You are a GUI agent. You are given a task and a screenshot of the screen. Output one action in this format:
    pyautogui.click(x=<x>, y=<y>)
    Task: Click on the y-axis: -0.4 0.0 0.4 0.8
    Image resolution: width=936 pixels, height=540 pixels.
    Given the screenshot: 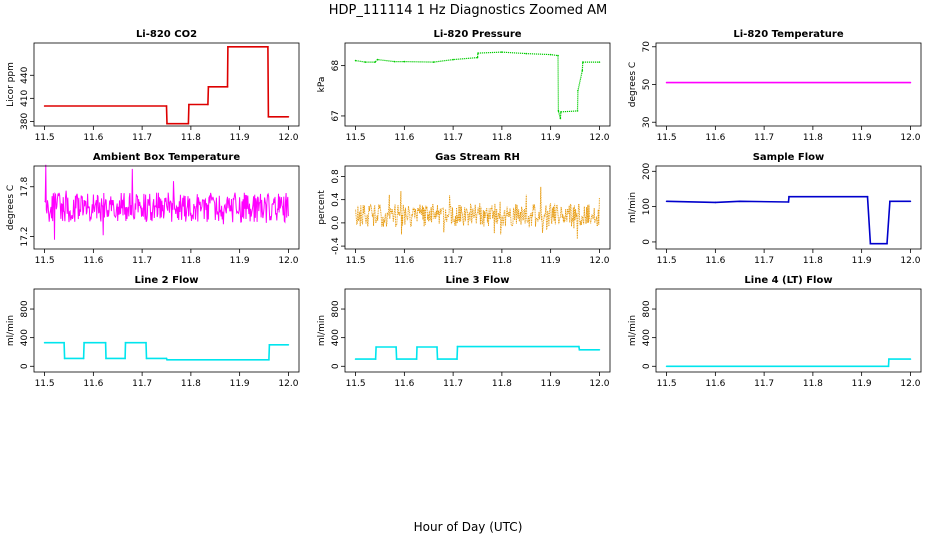 What is the action you would take?
    pyautogui.click(x=338, y=212)
    